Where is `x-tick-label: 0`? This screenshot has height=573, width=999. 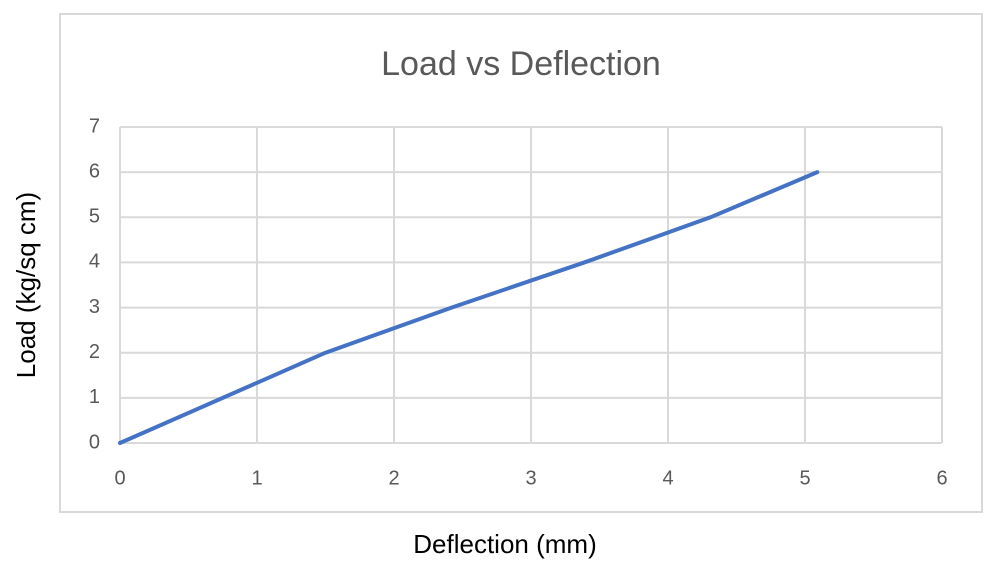 x-tick-label: 0 is located at coordinates (119, 478).